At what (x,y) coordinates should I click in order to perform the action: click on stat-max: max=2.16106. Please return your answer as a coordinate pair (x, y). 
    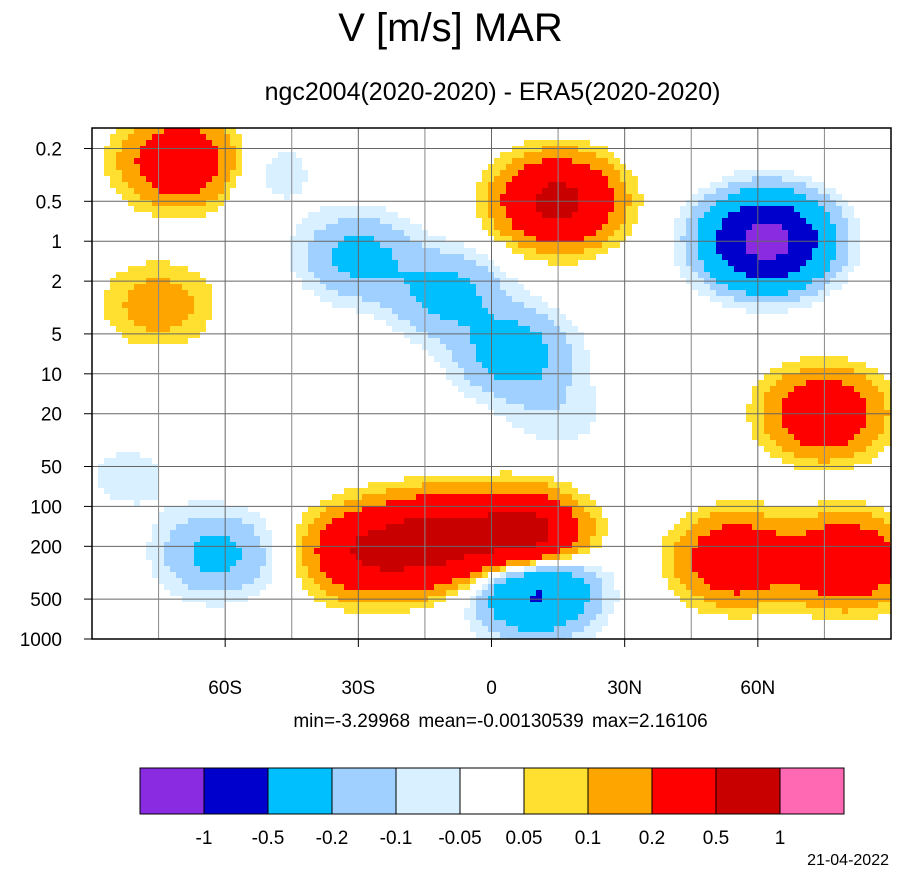
    Looking at the image, I should click on (649, 721).